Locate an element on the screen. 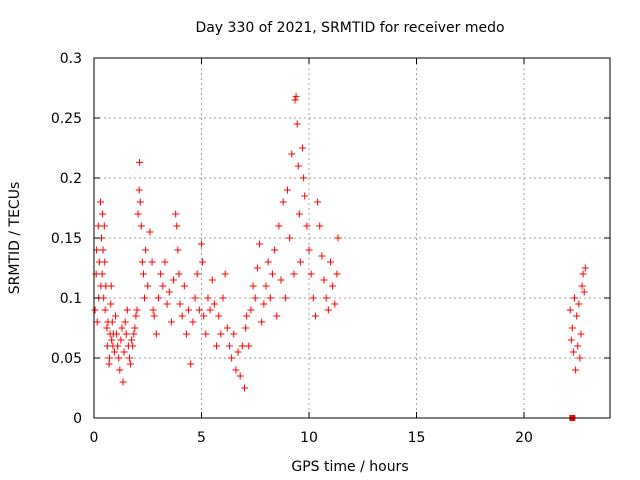 The height and width of the screenshot is (480, 640). x-tick-label: 10 is located at coordinates (309, 438).